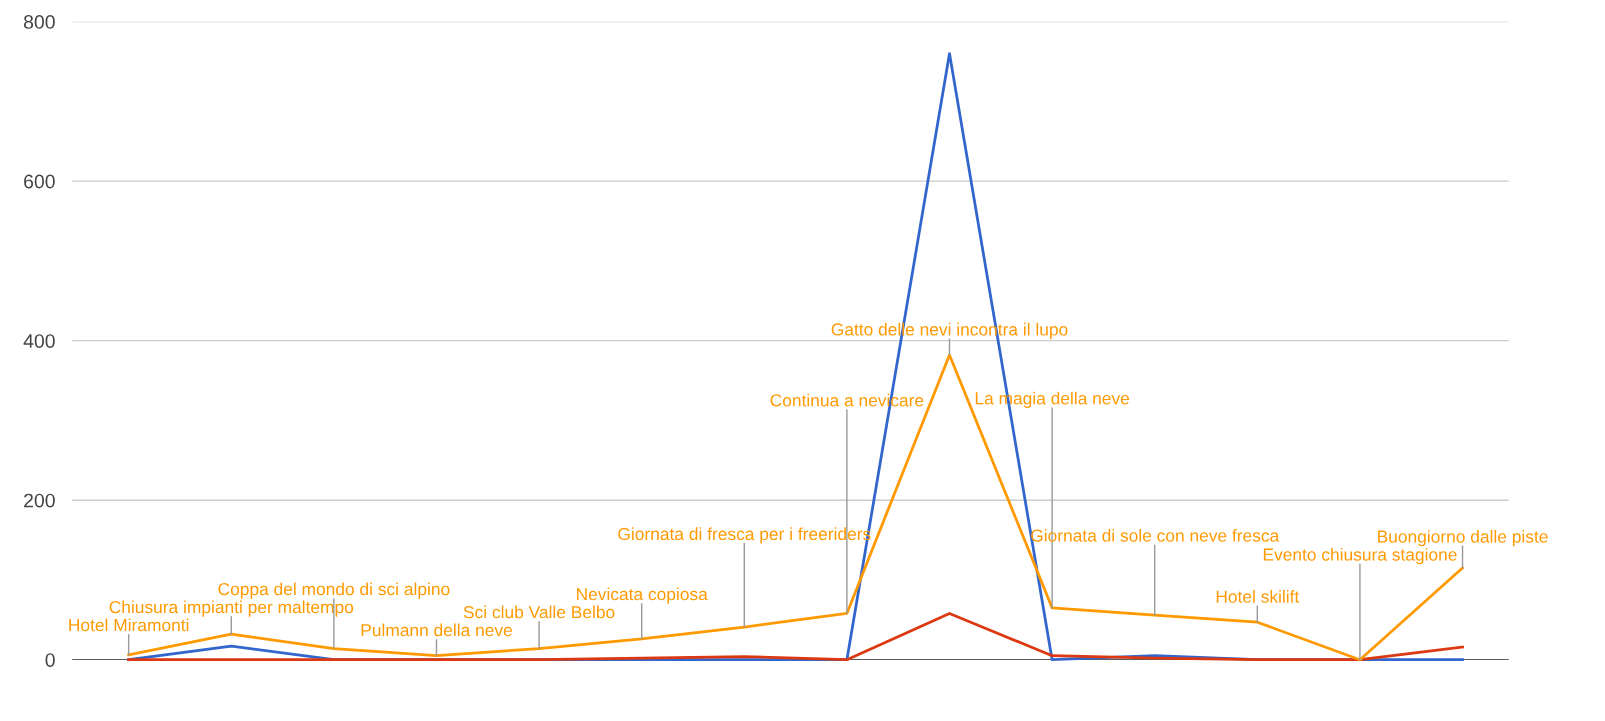  Describe the element at coordinates (39, 181) in the screenshot. I see `y-tick-label: 600` at that location.